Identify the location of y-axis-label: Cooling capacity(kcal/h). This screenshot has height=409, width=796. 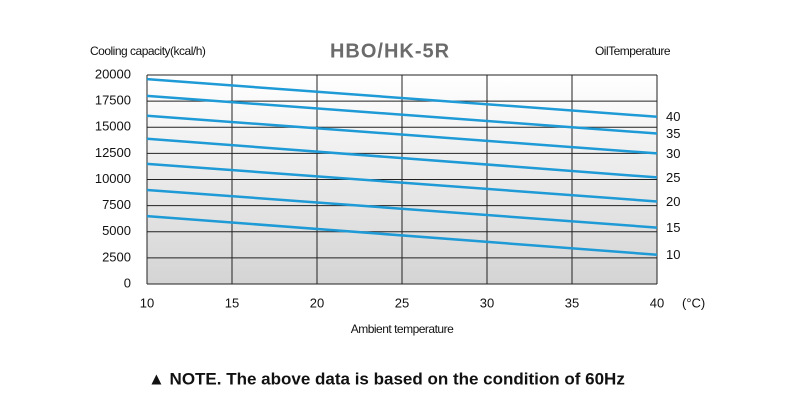
(148, 51).